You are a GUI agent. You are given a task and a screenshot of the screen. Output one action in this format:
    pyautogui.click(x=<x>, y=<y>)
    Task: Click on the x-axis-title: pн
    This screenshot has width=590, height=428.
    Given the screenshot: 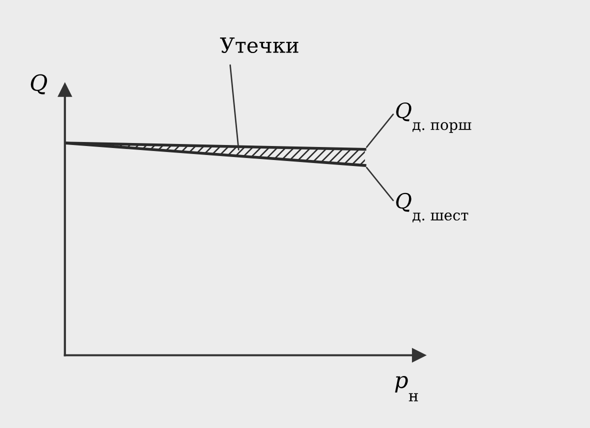 What is the action you would take?
    pyautogui.click(x=406, y=389)
    